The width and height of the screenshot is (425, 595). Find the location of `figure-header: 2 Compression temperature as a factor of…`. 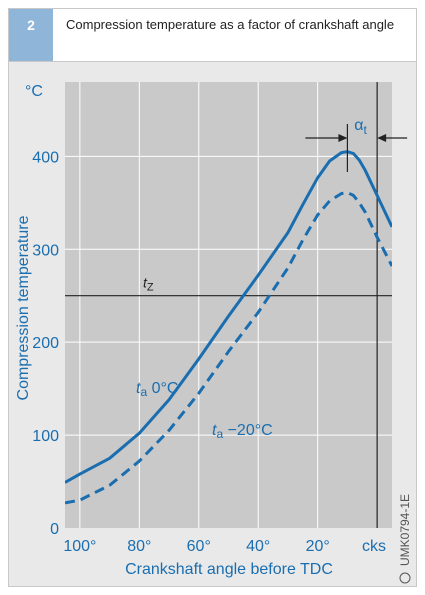

figure-header: 2 Compression temperature as a factor of… is located at coordinates (212, 35).